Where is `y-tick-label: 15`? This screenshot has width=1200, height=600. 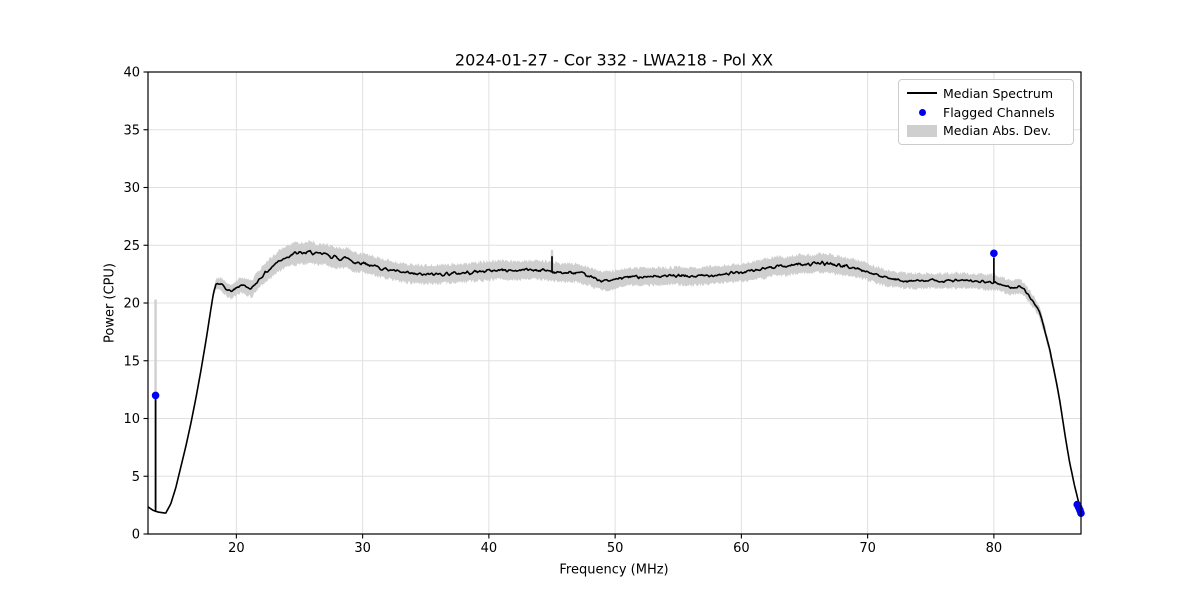 y-tick-label: 15 is located at coordinates (131, 361).